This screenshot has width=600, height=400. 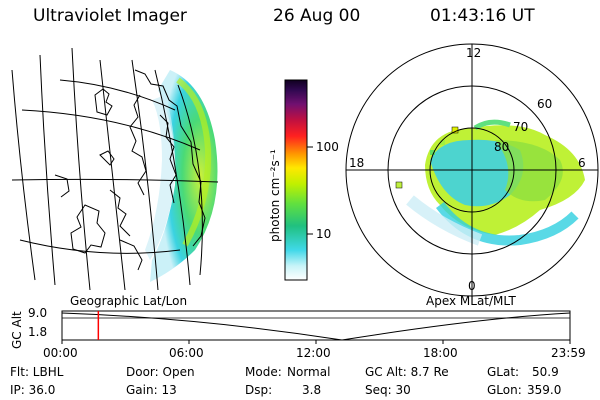 I want to click on colorbar-label-10: 10, so click(x=324, y=234).